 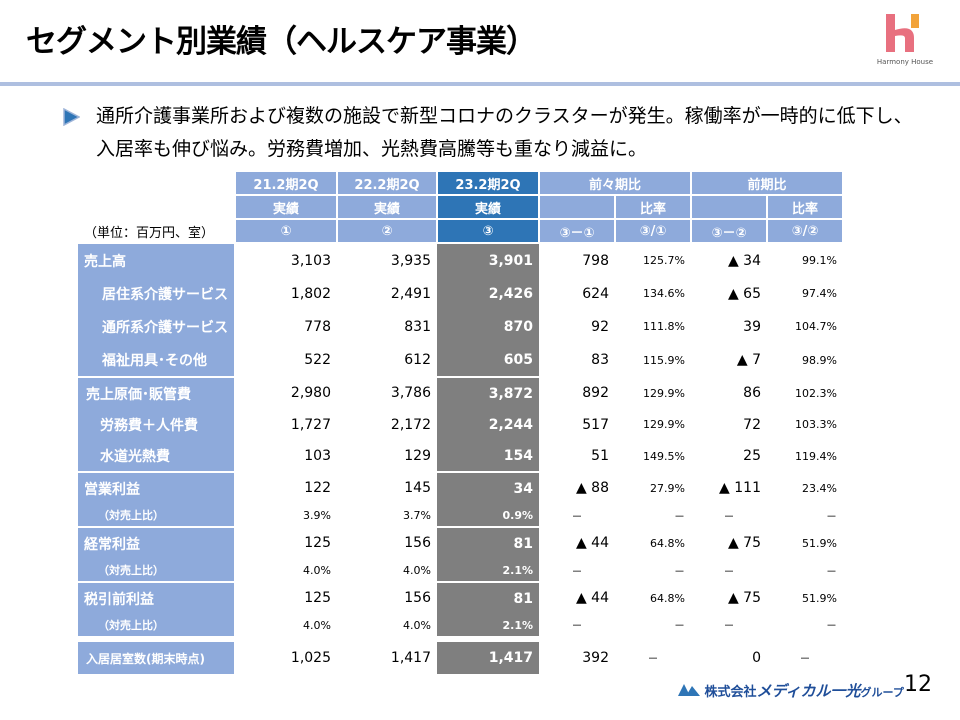 What do you see at coordinates (664, 360) in the screenshot?
I see `cell-value: 115.9%` at bounding box center [664, 360].